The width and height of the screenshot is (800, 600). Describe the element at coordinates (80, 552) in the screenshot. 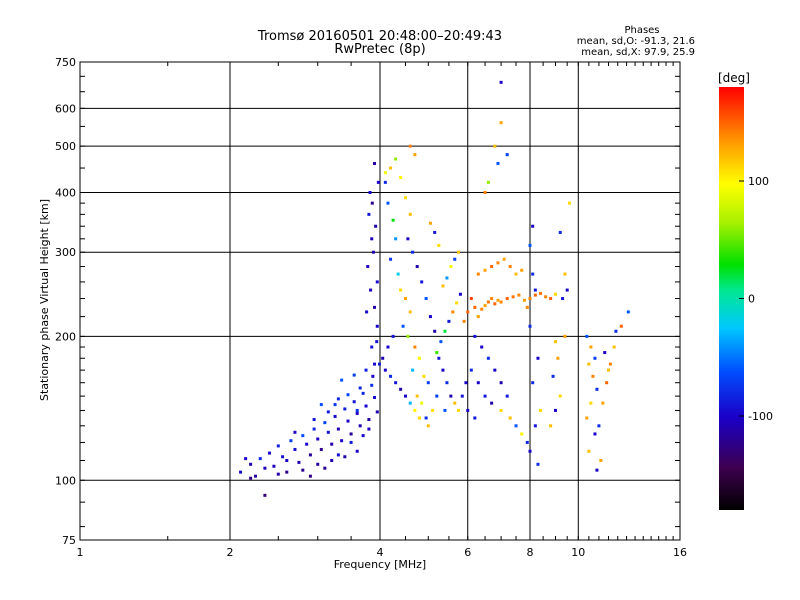

I see `x-tick-label: 1` at that location.